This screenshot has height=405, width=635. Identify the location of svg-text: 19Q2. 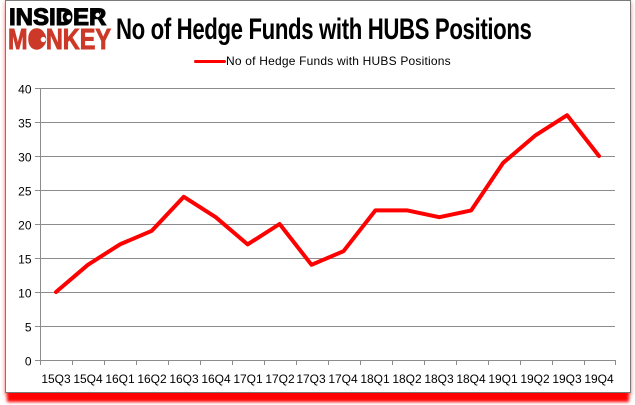
(535, 379).